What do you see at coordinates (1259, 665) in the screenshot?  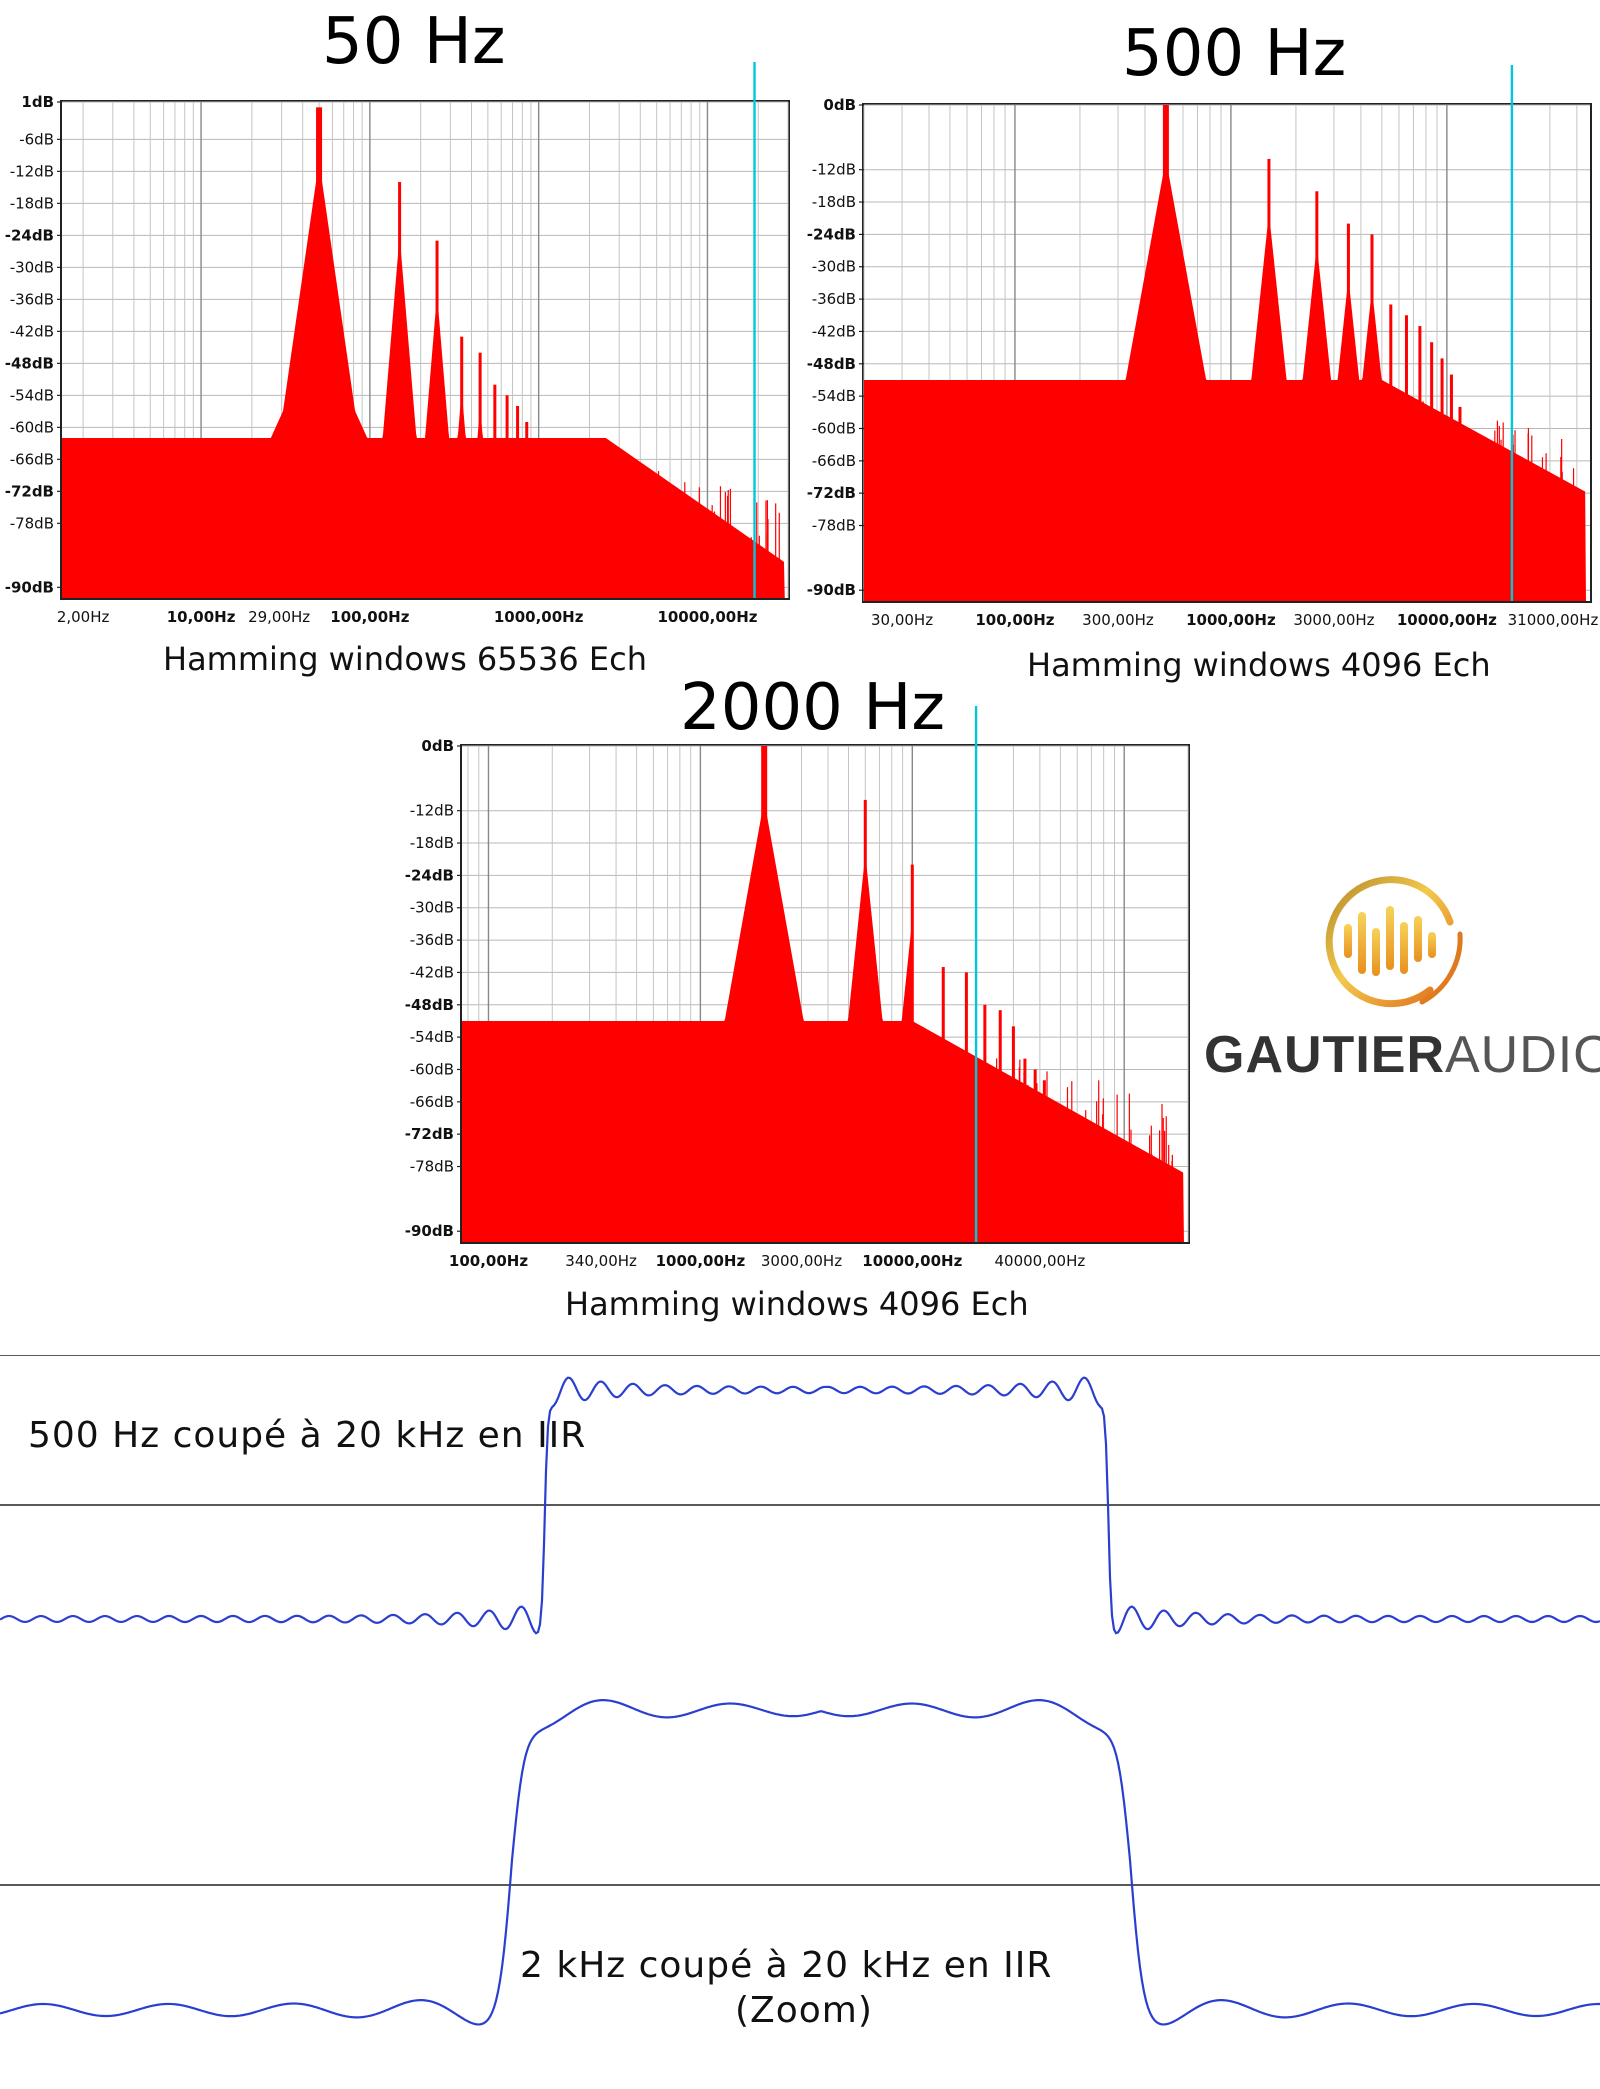 I see `chart-caption-500hz: Hamming windows 4096 Ech` at bounding box center [1259, 665].